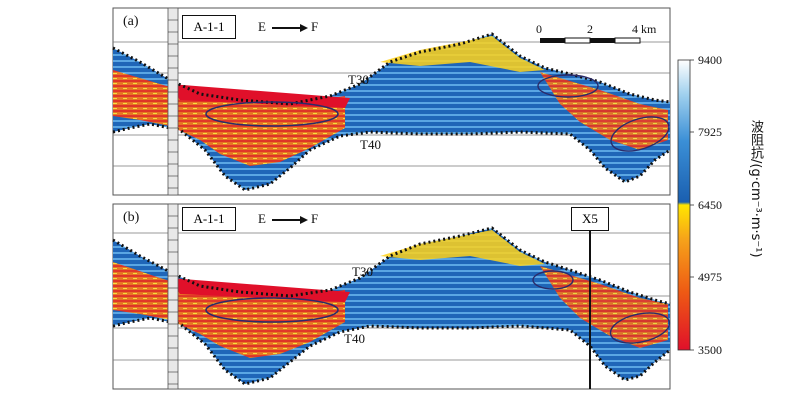 The width and height of the screenshot is (800, 400). What do you see at coordinates (590, 40) in the screenshot?
I see `scale-bar` at bounding box center [590, 40].